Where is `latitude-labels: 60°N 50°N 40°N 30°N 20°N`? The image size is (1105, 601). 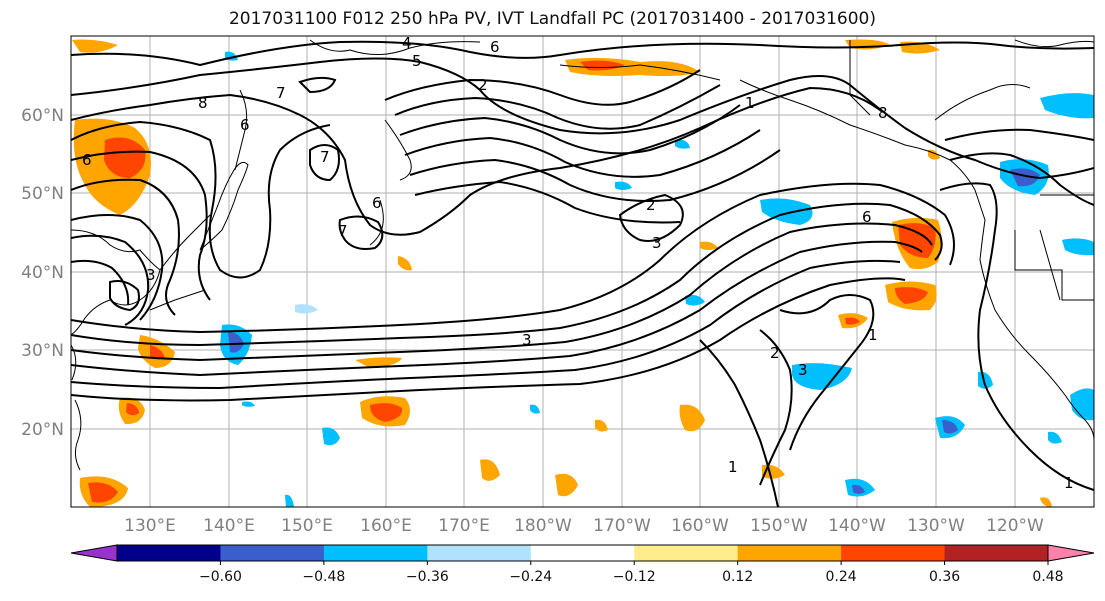 latitude-labels: 60°N 50°N 40°N 30°N 20°N is located at coordinates (42, 273).